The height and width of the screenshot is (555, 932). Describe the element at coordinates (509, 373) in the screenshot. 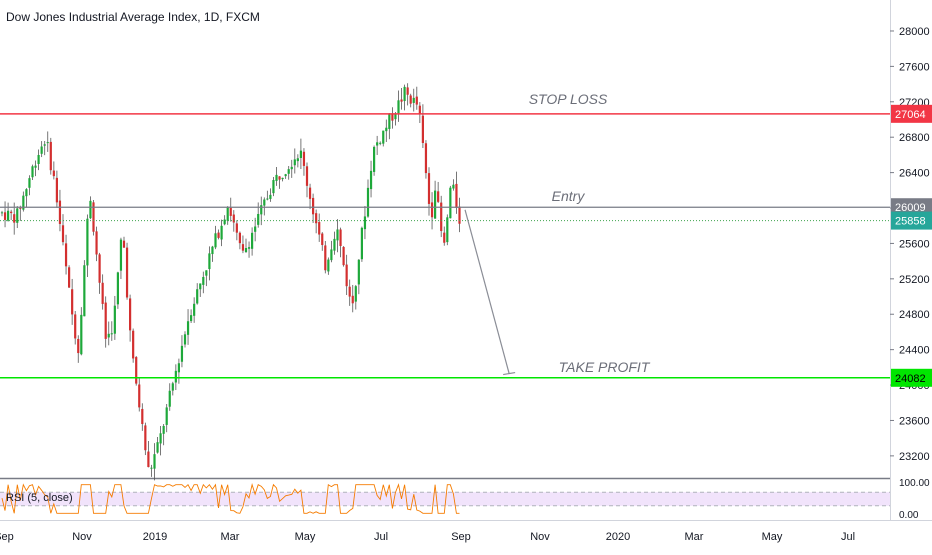

I see `trade-arrow-head` at that location.